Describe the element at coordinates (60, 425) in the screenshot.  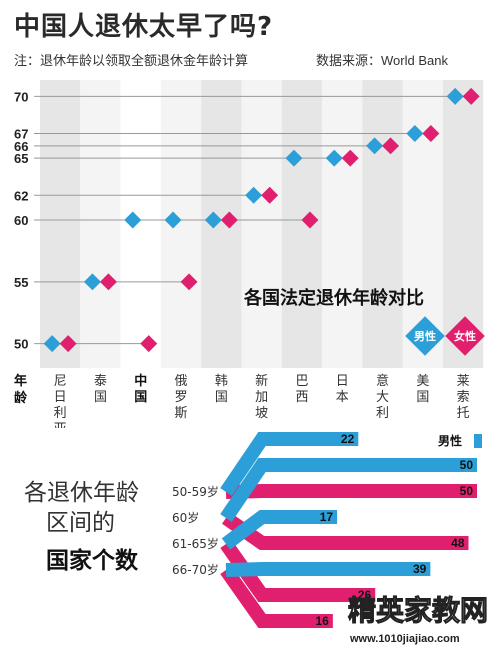
I see `x-tick-label: 亚` at that location.